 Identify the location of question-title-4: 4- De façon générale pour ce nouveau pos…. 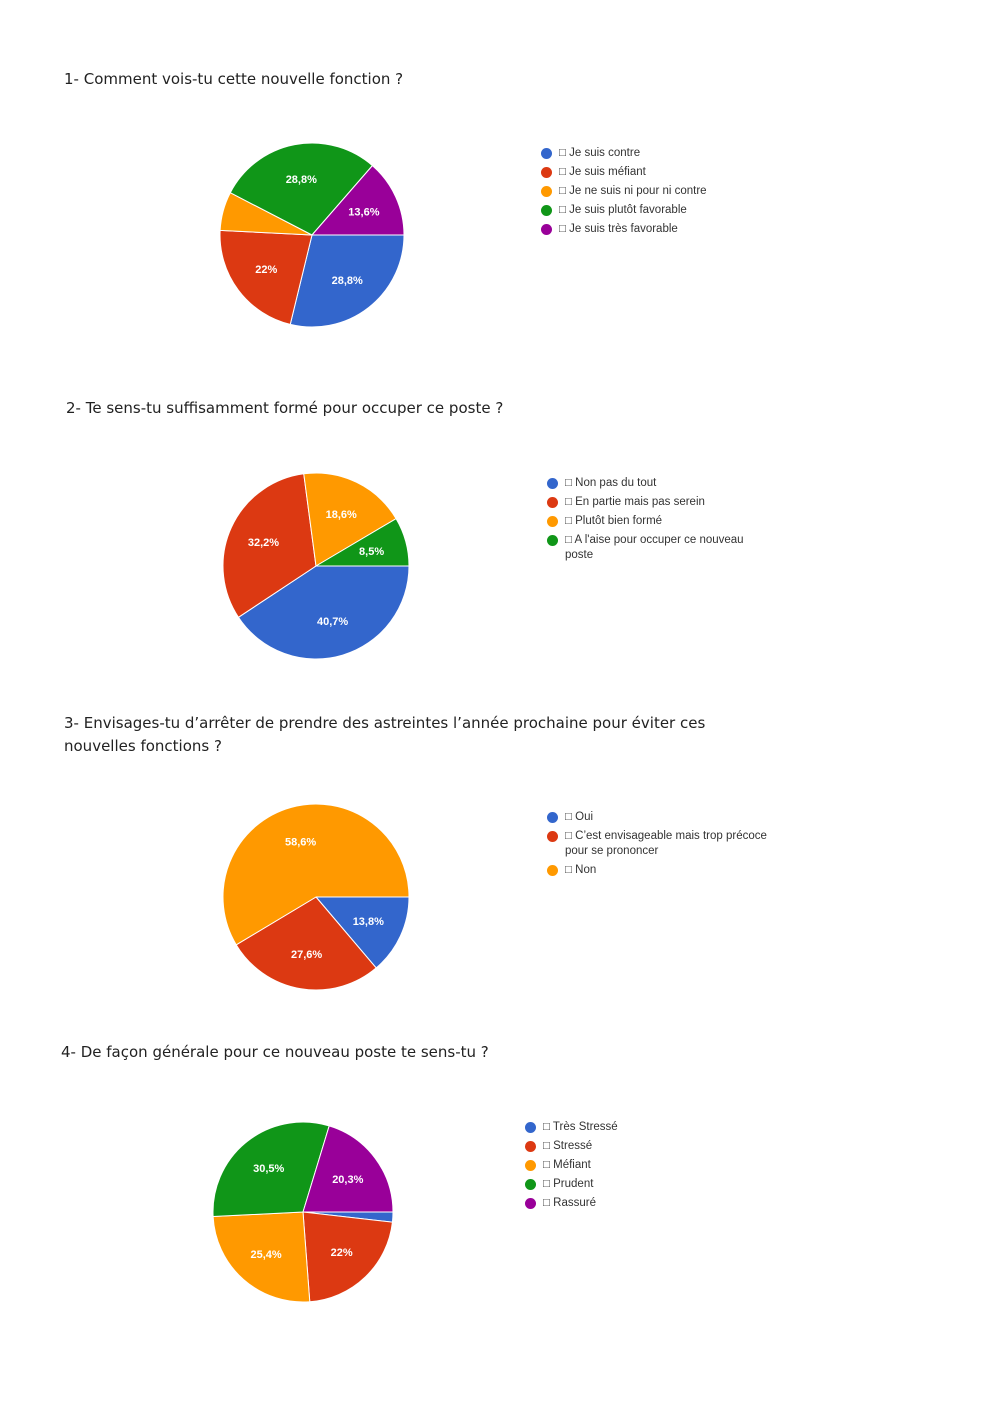
(275, 1052).